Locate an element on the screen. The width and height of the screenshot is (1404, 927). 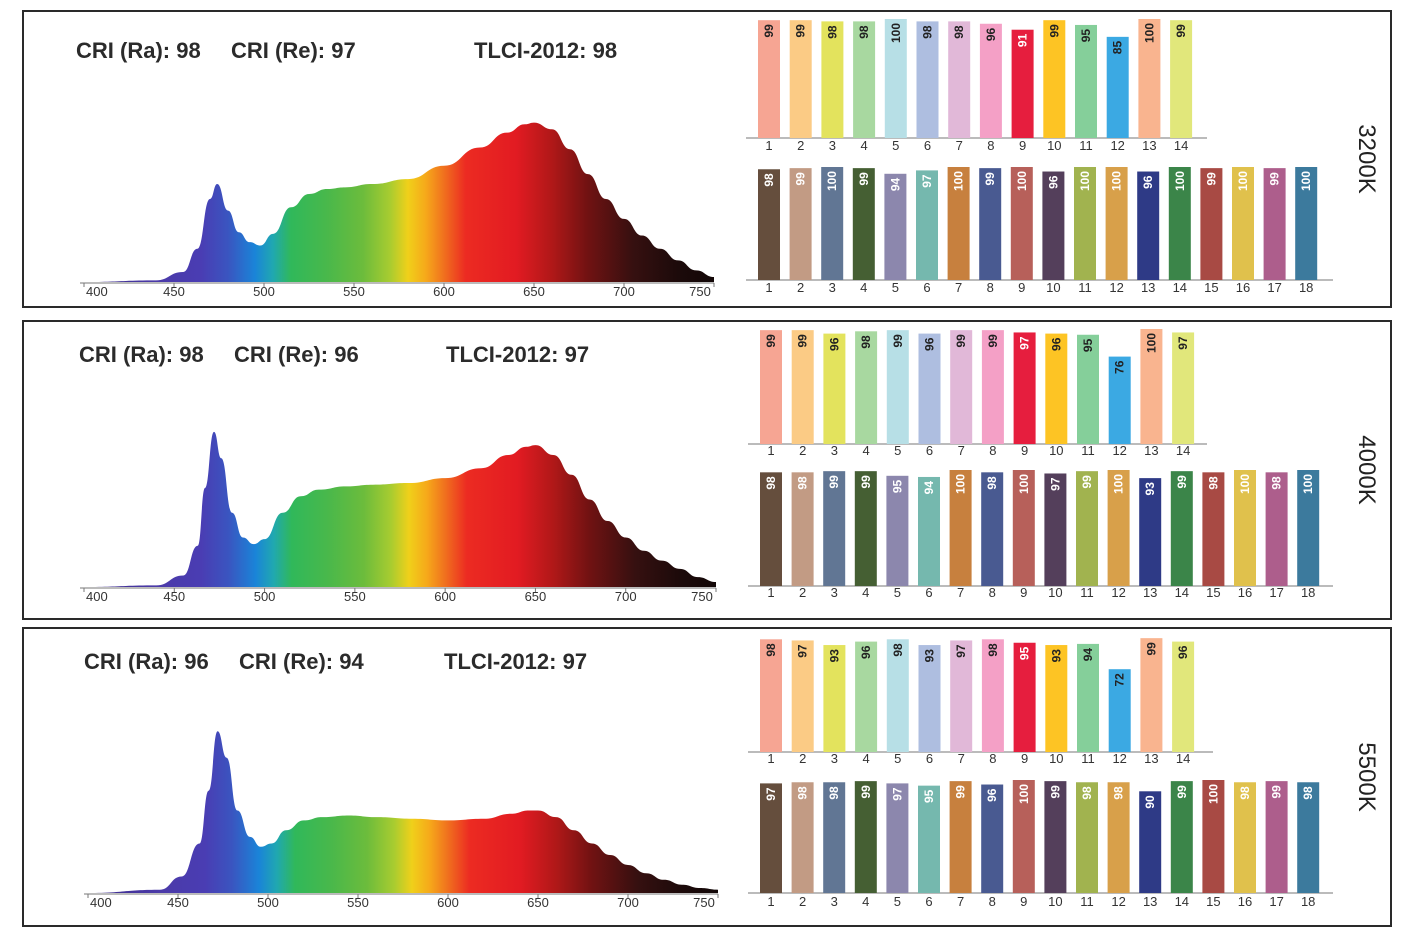
re-category-label: 10 is located at coordinates (1055, 901).